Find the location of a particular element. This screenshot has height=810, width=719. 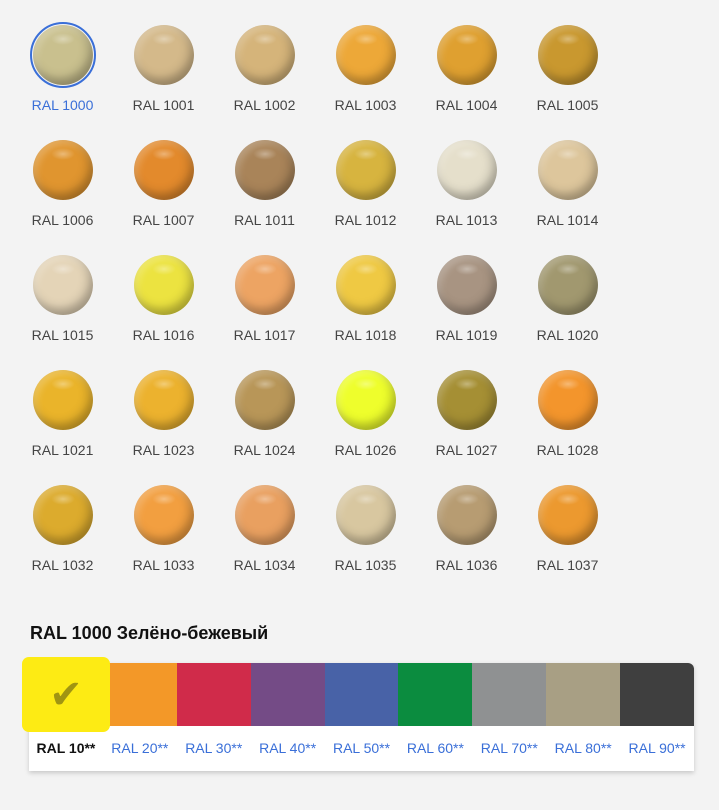

color-swatch: RAL 1034 is located at coordinates (264, 539).